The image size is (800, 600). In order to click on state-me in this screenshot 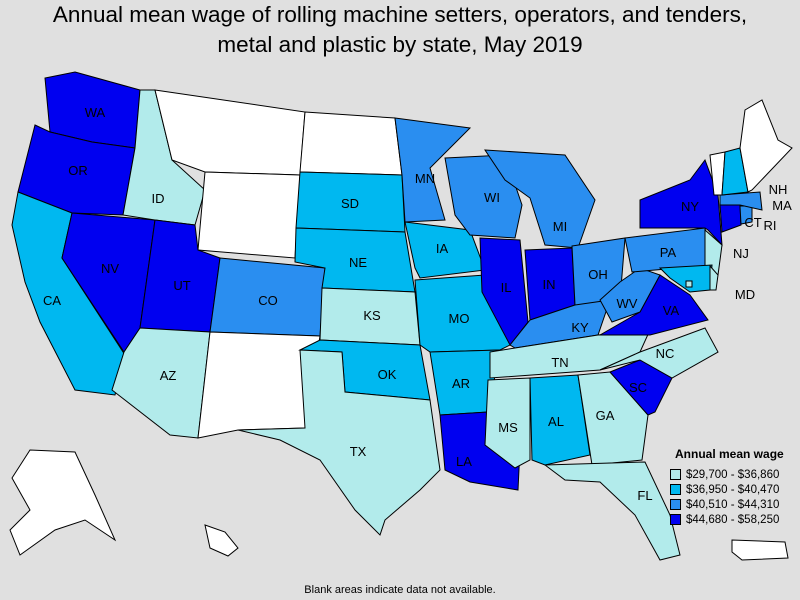, I will do `click(766, 146)`.